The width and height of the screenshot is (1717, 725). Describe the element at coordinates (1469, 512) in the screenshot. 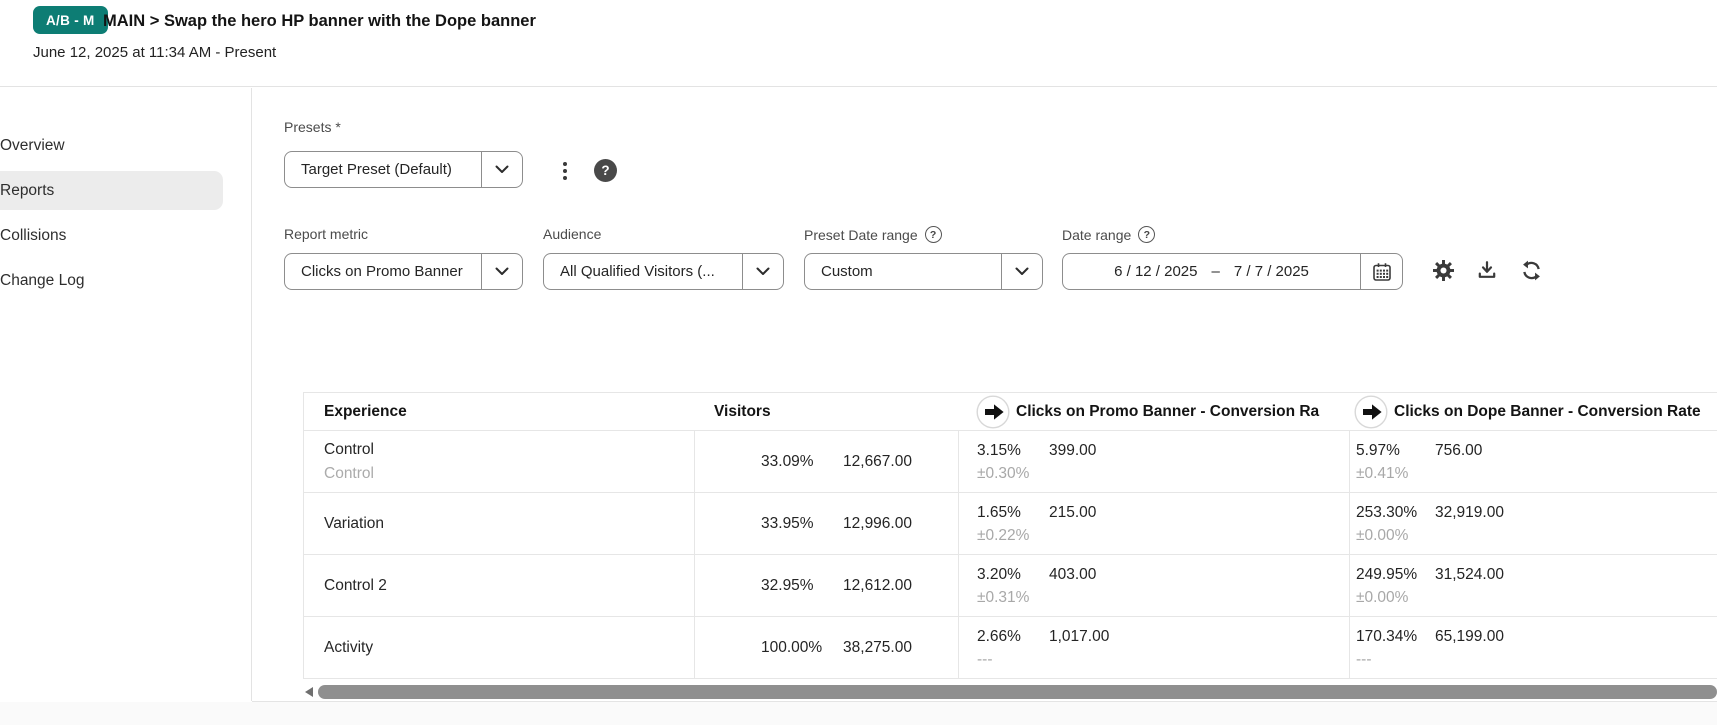

I see `conversion-count: 32,919.00` at that location.